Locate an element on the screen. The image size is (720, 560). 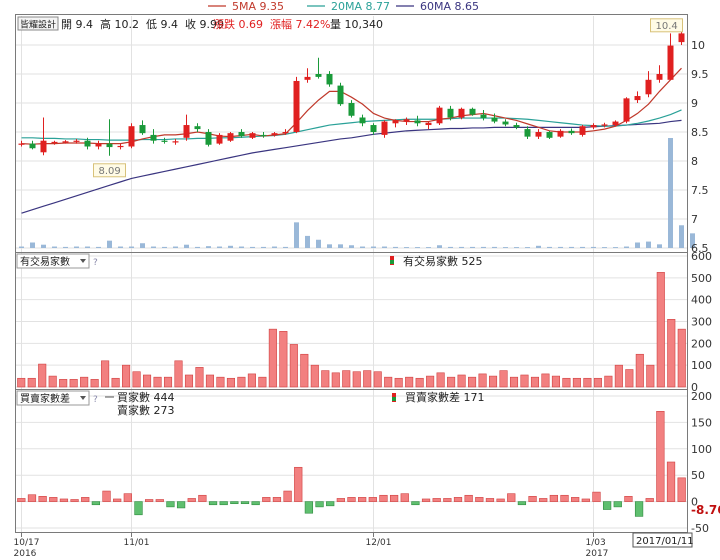
diff-header: 買賣家數差 ? 買家數 444 賣家數 273 買賣家數差 171 is located at coordinates (250, 403).